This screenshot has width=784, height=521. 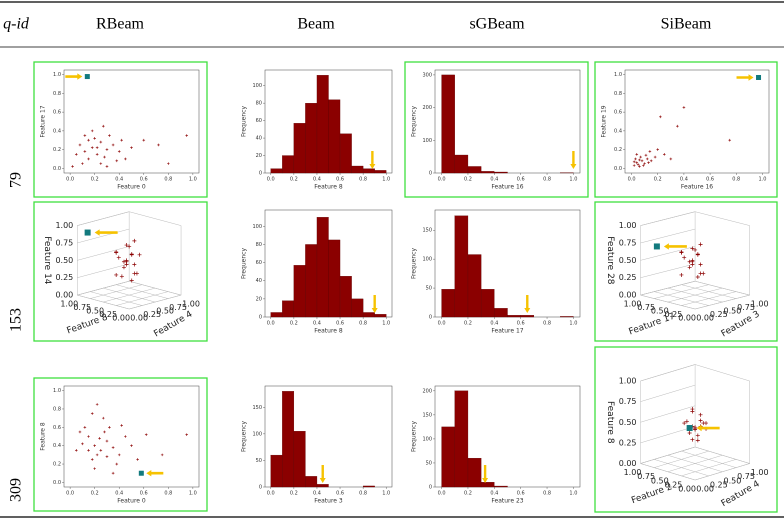 What do you see at coordinates (656, 246) in the screenshot?
I see `query-point` at bounding box center [656, 246].